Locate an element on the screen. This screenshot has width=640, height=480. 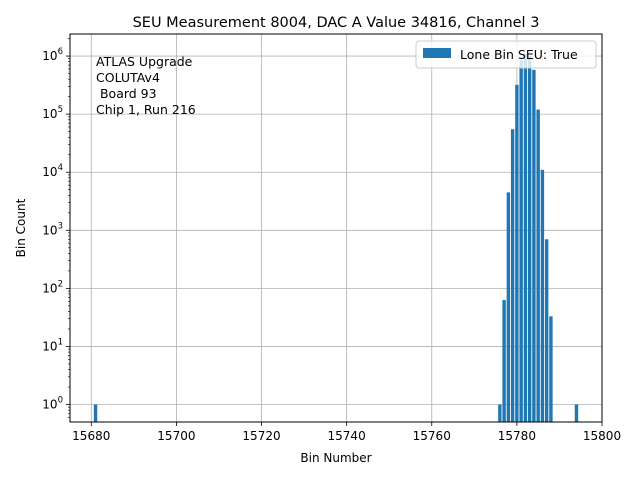
annotation-line-4: Chip 1, Run 216 is located at coordinates (146, 109).